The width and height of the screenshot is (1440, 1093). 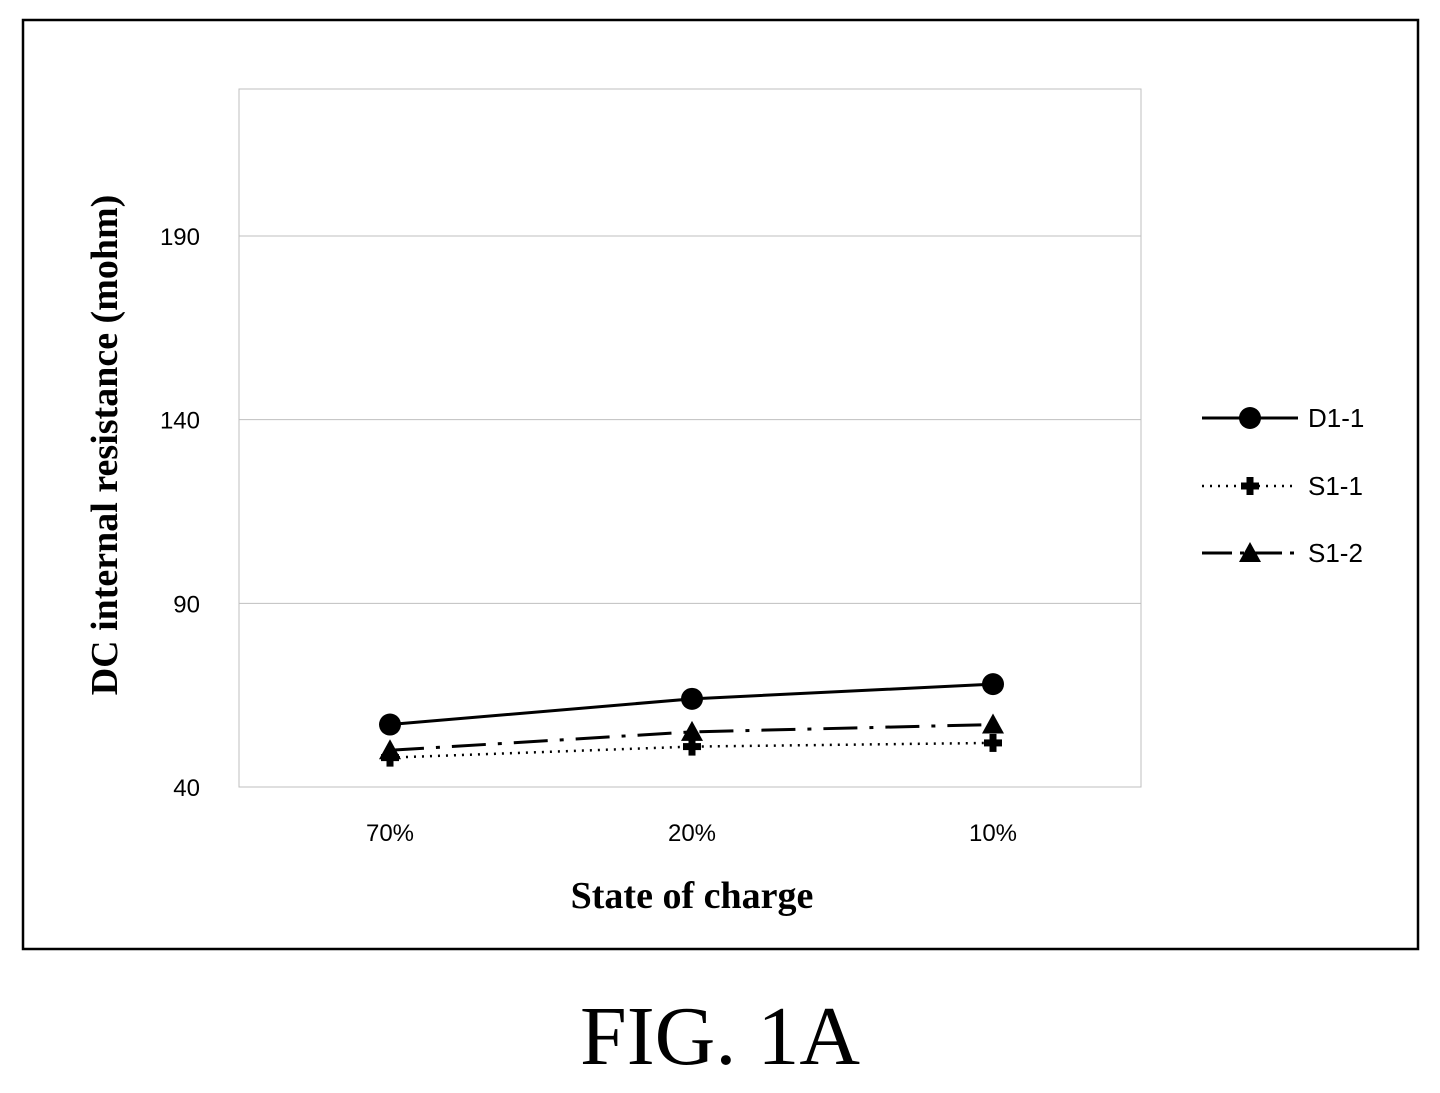 I want to click on legend: D1-1 S1-1 S1-2, so click(x=1283, y=485).